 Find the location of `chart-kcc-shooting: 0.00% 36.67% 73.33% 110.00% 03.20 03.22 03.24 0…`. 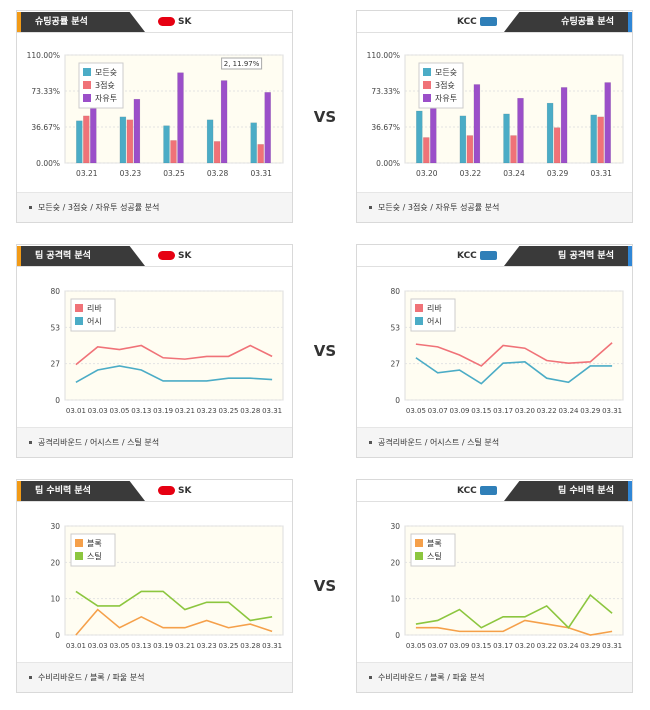

chart-kcc-shooting: 0.00% 36.67% 73.33% 110.00% 03.20 03.22 03.24 0… is located at coordinates (495, 114).